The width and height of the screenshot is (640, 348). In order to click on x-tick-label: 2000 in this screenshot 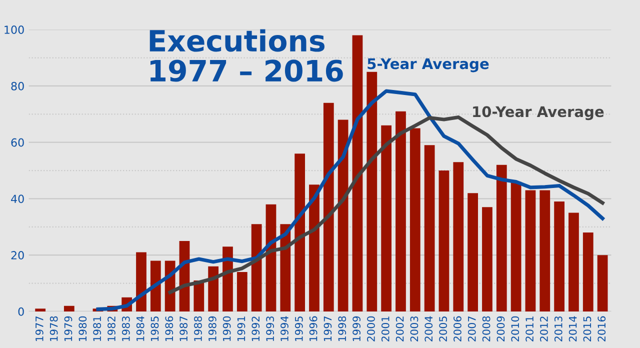, I will do `click(371, 329)`.